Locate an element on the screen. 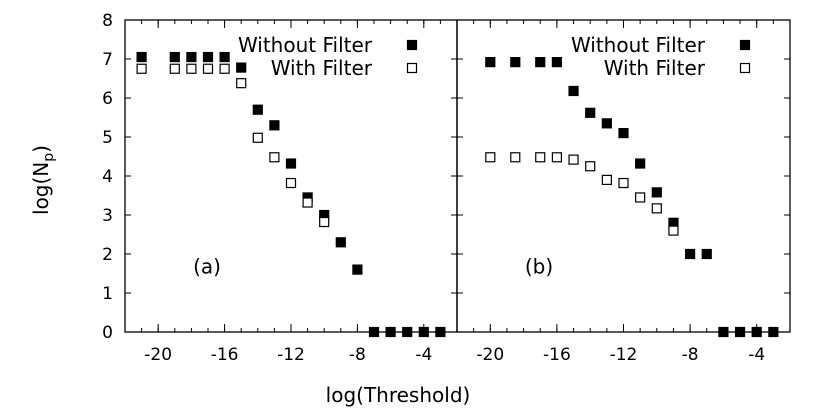 This screenshot has width=830, height=415. y-tick-label: 2 is located at coordinates (107, 255).